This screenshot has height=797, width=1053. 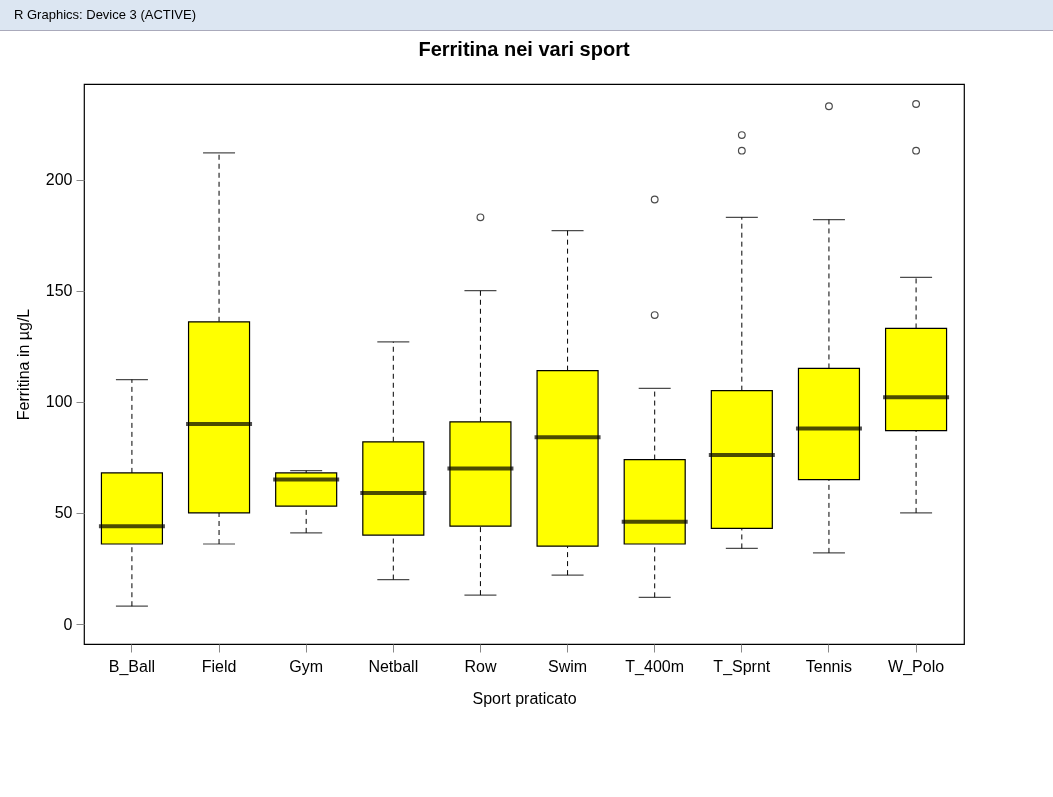 What do you see at coordinates (655, 666) in the screenshot?
I see `x-tick-label: T_400m` at bounding box center [655, 666].